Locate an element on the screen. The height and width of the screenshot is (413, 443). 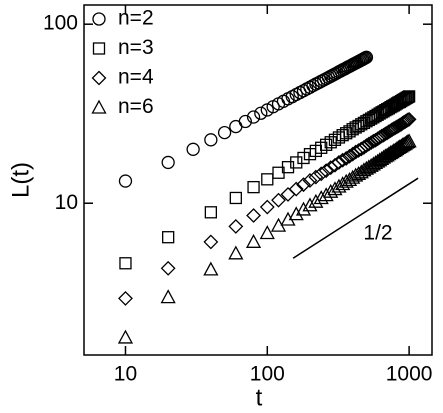
y-axis-label: L(t) is located at coordinates (20, 180).